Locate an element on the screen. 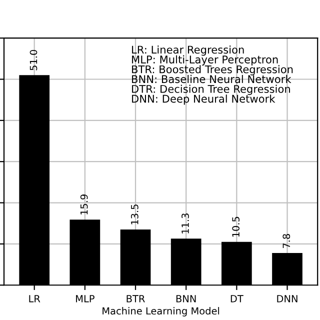 This screenshot has width=320, height=320. data-label: 7.8 is located at coordinates (286, 241).